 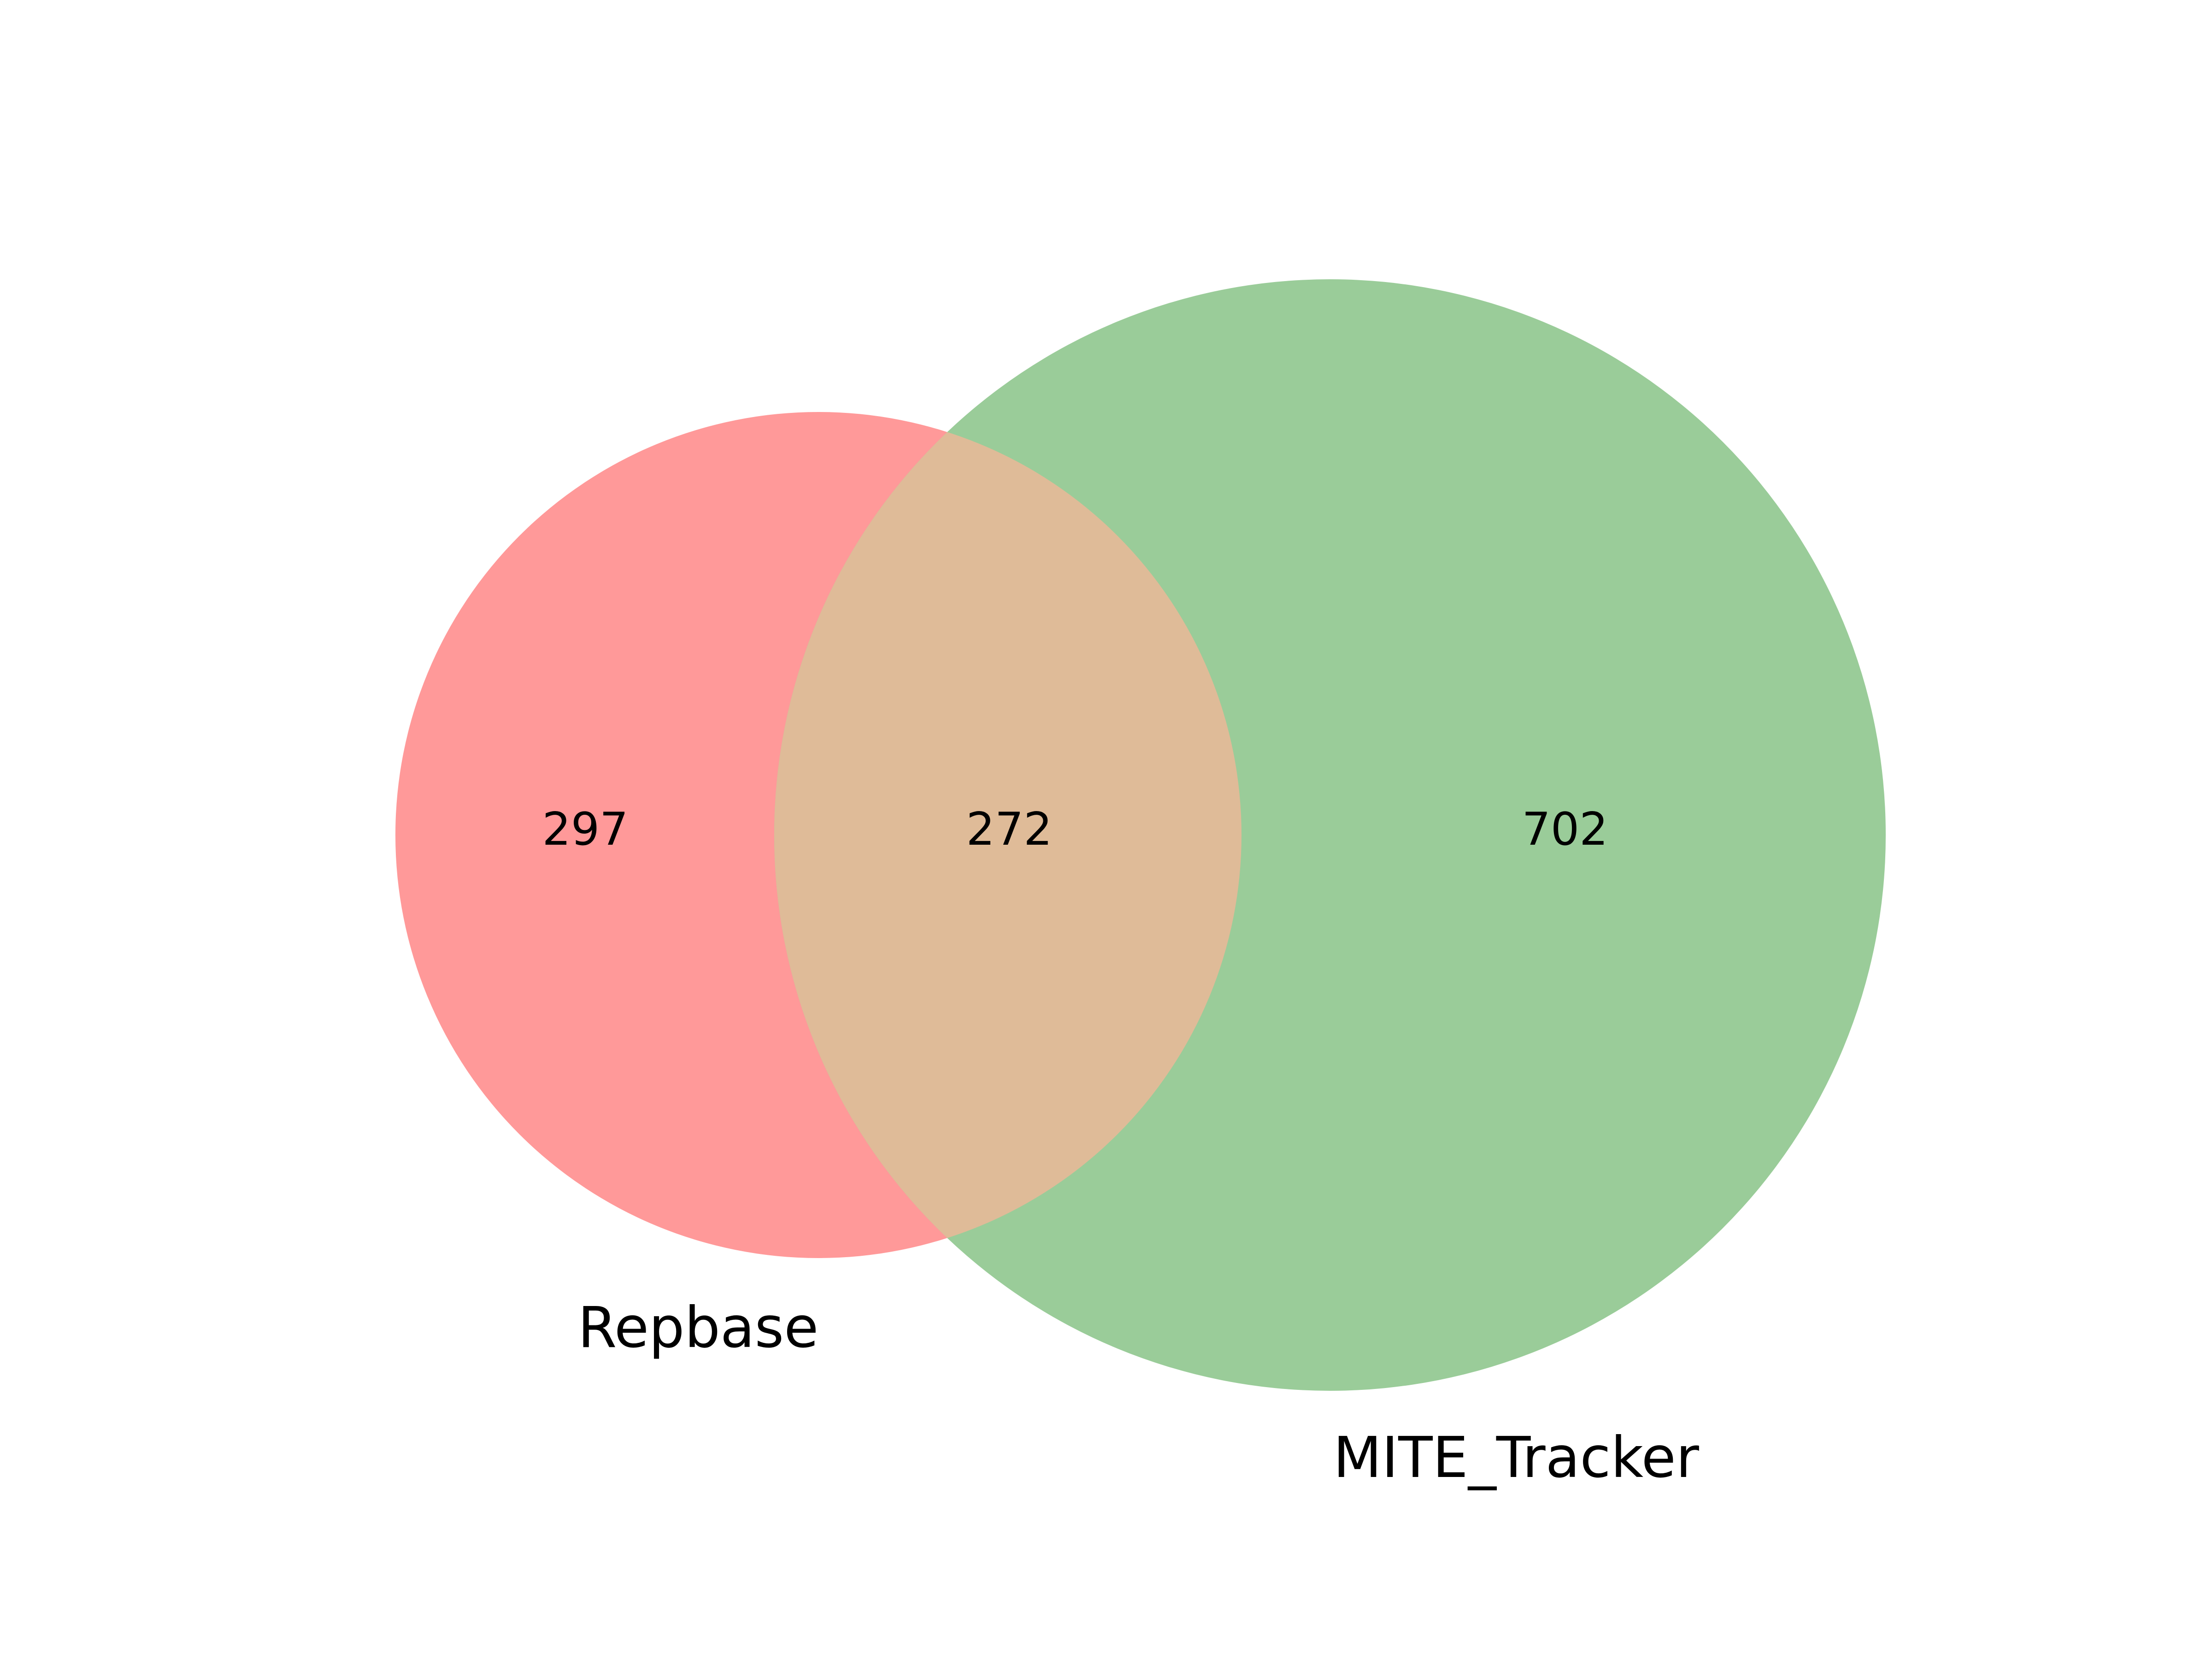 I want to click on mite-tracker-label: MITE_Tracker, so click(x=1516, y=1457).